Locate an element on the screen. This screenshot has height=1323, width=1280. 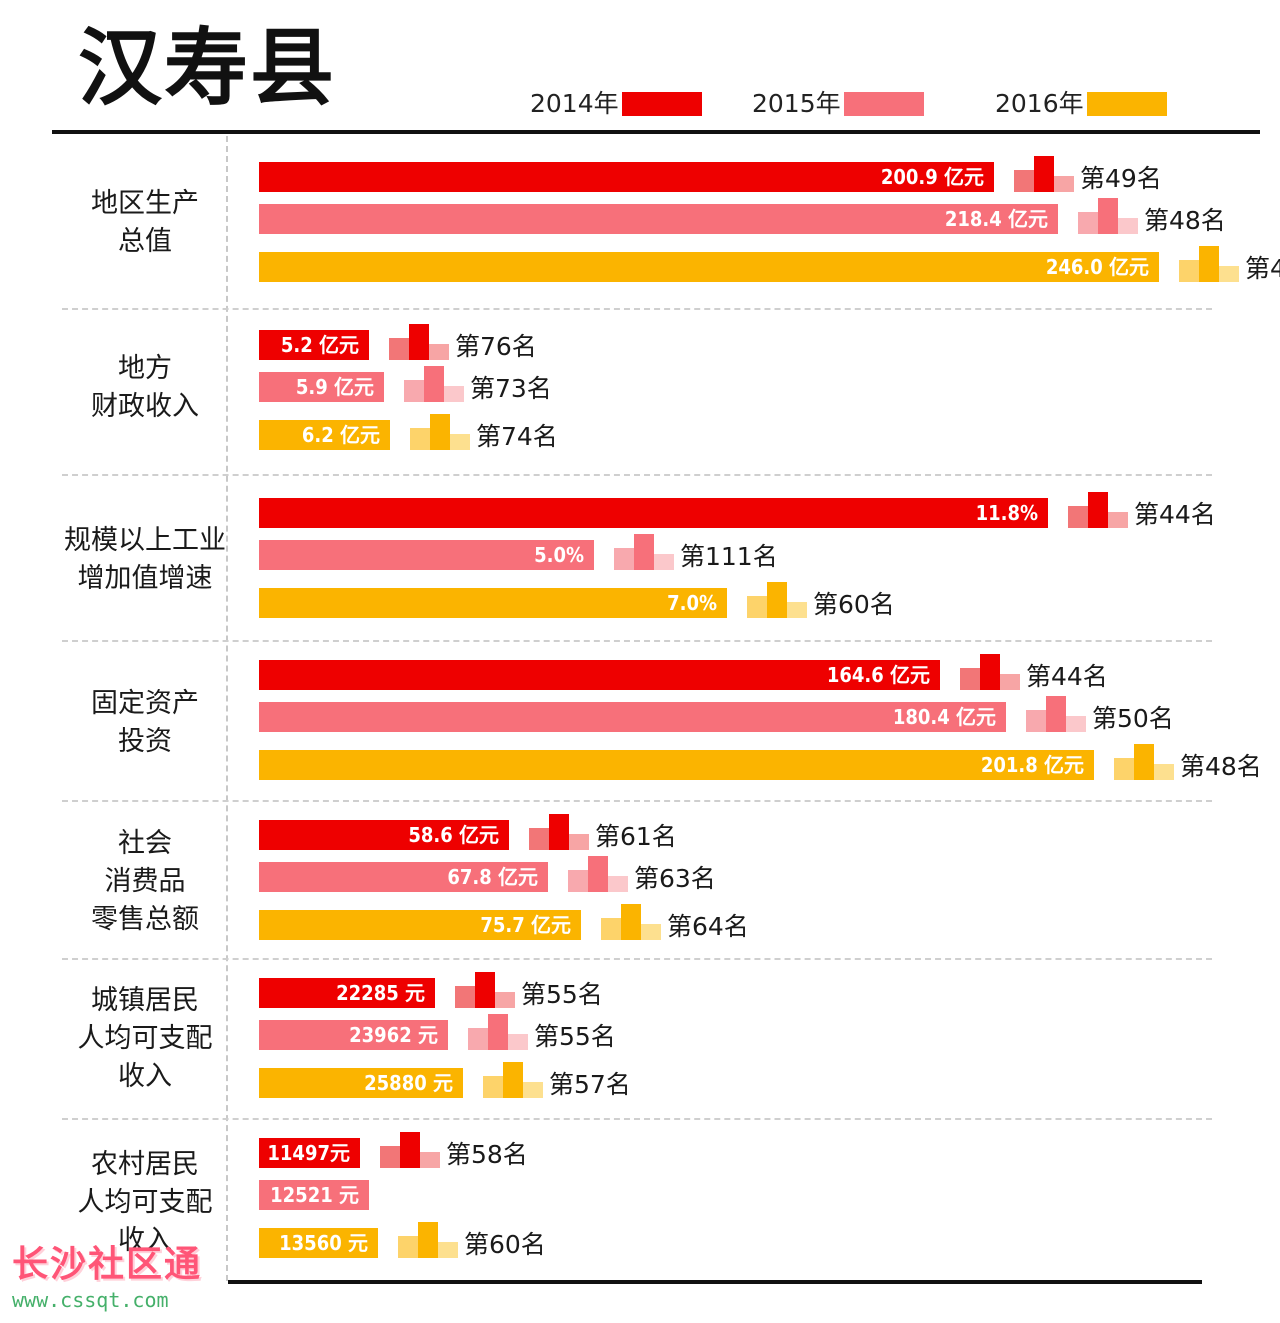
bar-value-label: 75.7 亿元 is located at coordinates (525, 925).